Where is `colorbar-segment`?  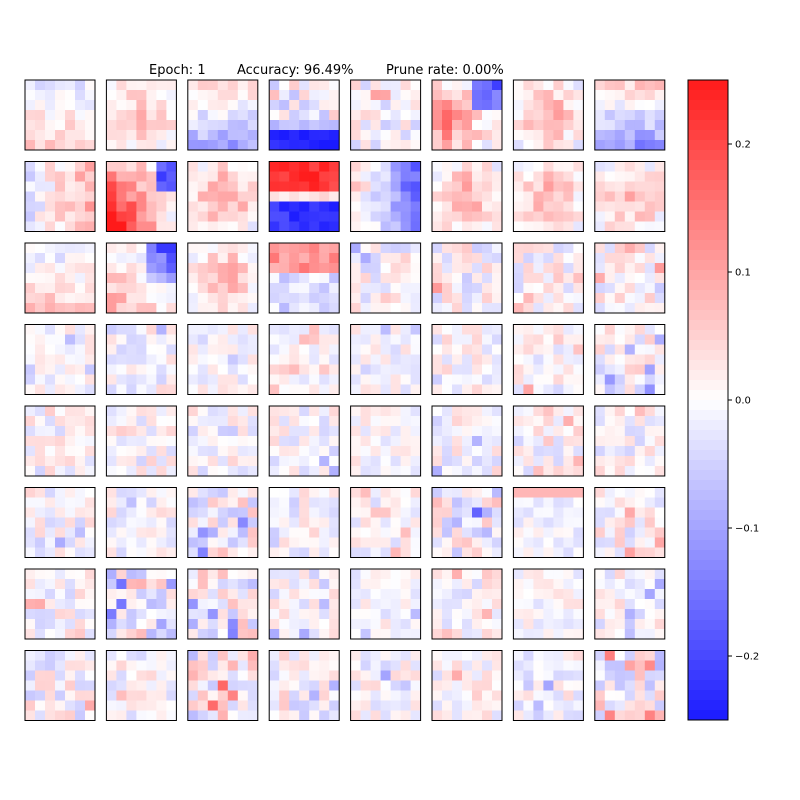 colorbar-segment is located at coordinates (708, 315).